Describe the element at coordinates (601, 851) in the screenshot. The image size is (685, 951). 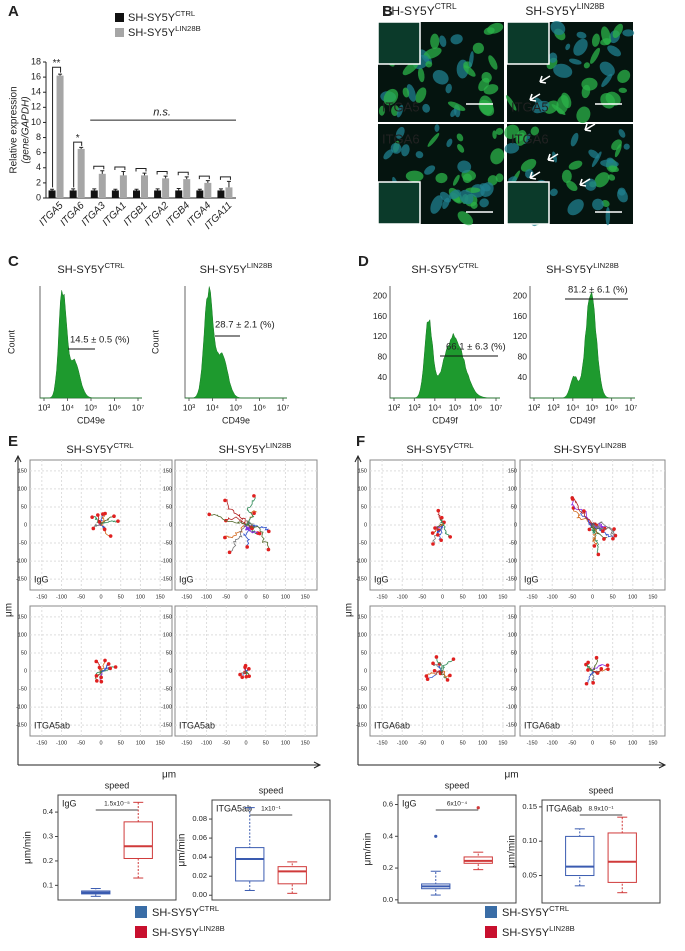
I see `plot-frame` at that location.